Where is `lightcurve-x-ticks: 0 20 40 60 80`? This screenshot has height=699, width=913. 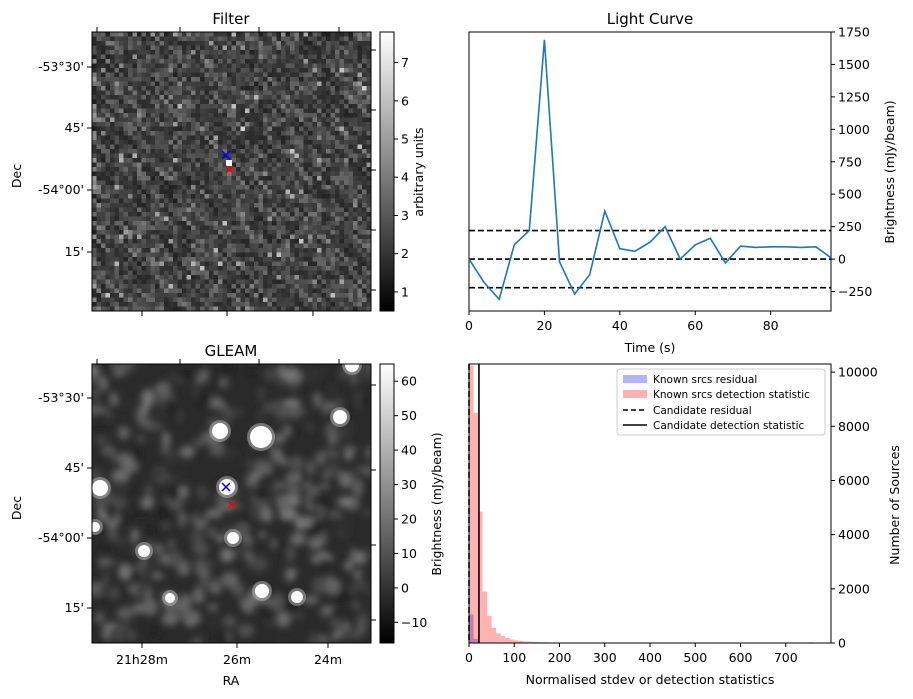
lightcurve-x-ticks: 0 20 40 60 80 is located at coordinates (622, 322).